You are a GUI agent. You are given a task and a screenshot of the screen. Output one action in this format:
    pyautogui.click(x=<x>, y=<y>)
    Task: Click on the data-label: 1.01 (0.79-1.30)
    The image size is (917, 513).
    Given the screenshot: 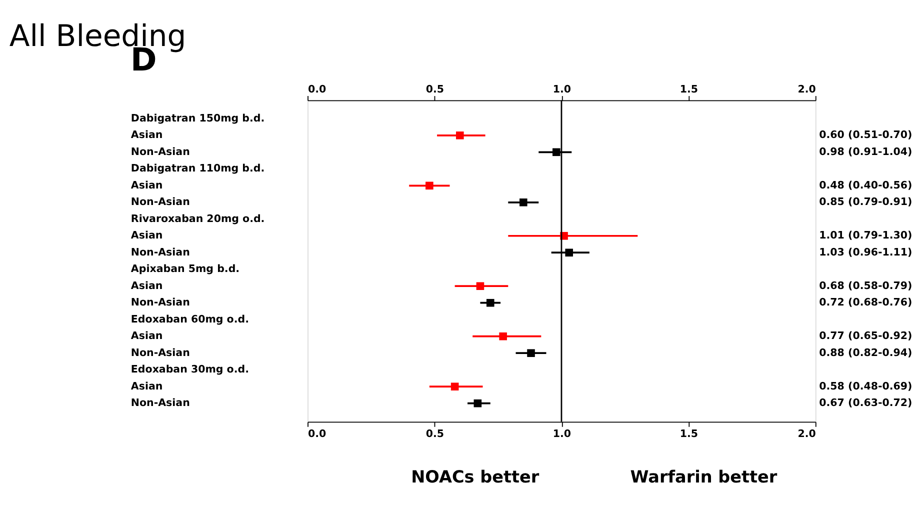 What is the action you would take?
    pyautogui.click(x=865, y=236)
    